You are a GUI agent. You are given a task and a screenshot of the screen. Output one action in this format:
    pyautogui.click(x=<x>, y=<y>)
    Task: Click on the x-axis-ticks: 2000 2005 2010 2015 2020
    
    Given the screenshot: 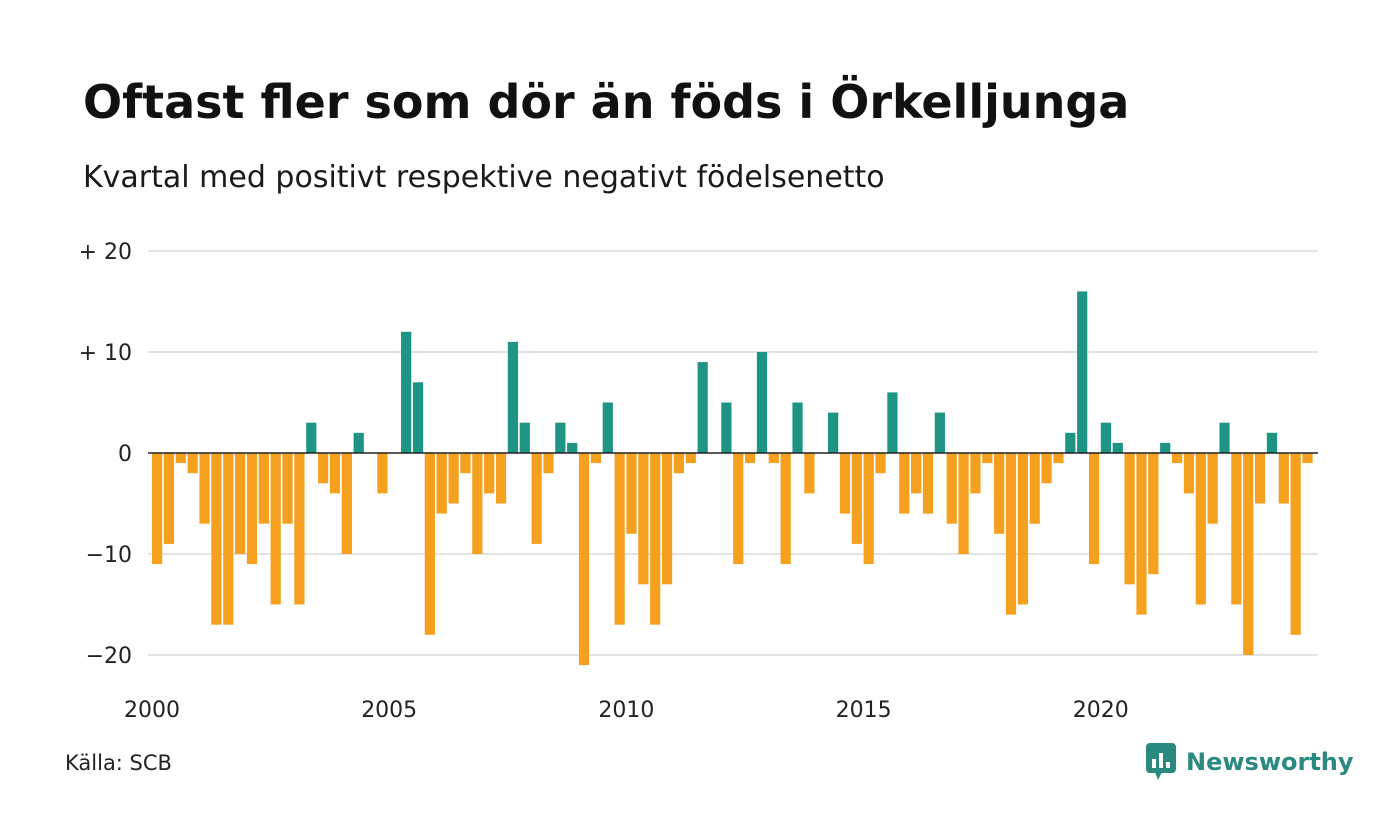 What is the action you would take?
    pyautogui.click(x=626, y=710)
    